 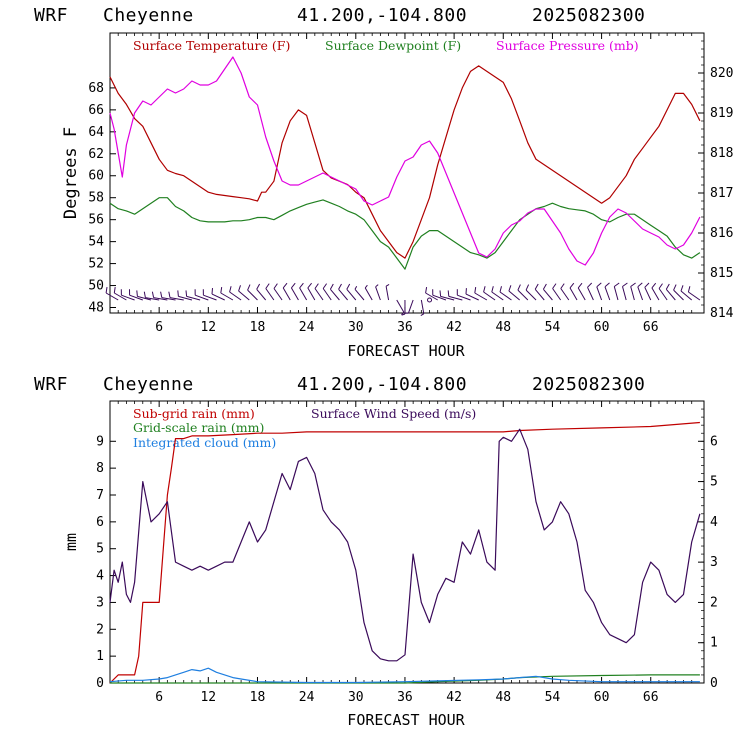 I want to click on precip-x-tick-label: 6, so click(x=159, y=697).